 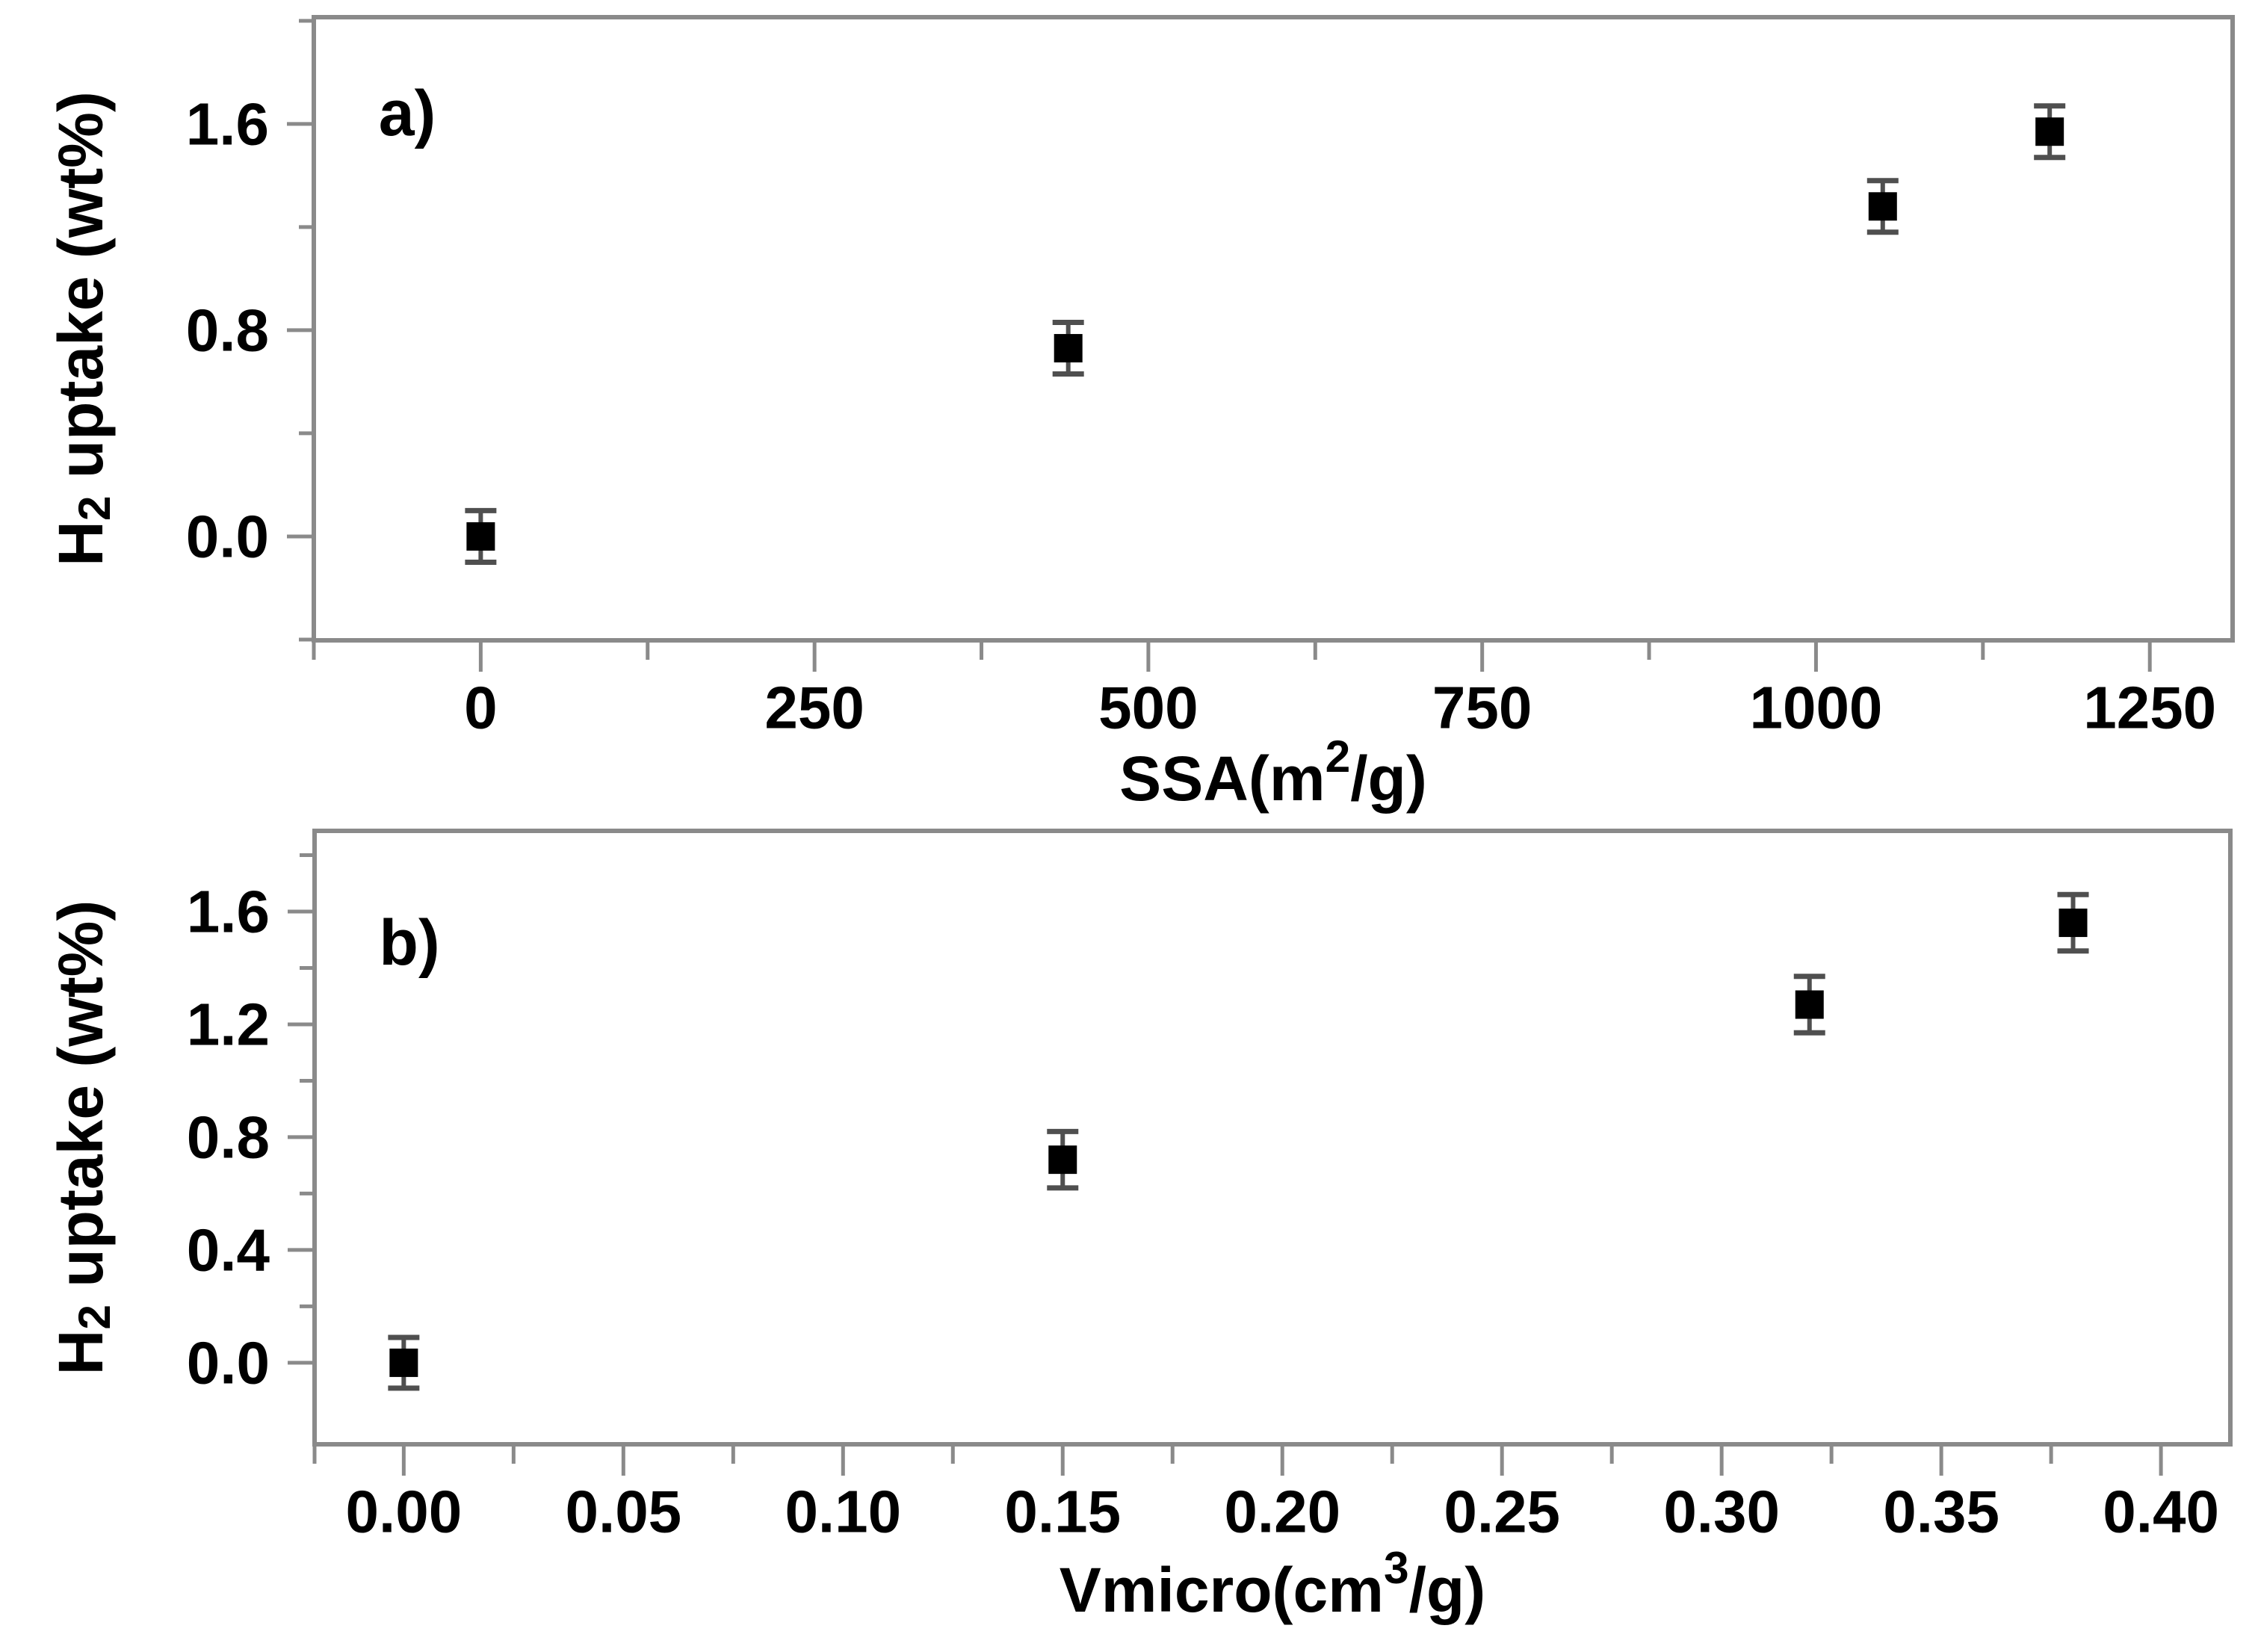 I want to click on x-tick-label: 0.30, so click(x=1721, y=1512).